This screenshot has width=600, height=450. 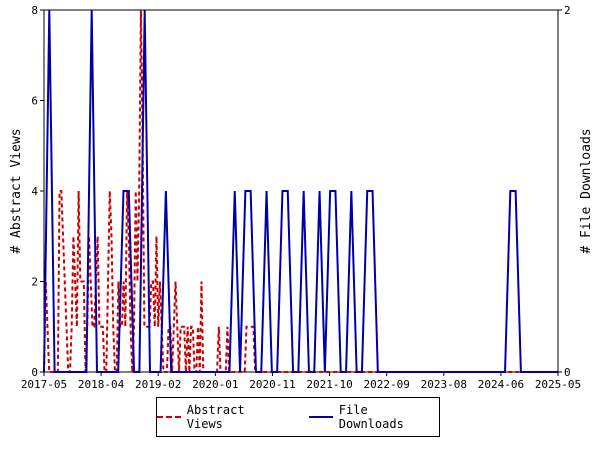 What do you see at coordinates (215, 384) in the screenshot?
I see `x-tick-label: 2020-01` at bounding box center [215, 384].